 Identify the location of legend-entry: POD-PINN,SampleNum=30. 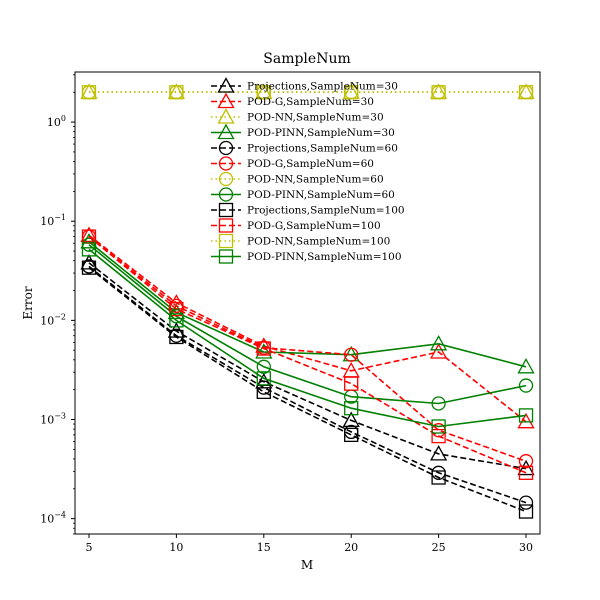
(303, 131).